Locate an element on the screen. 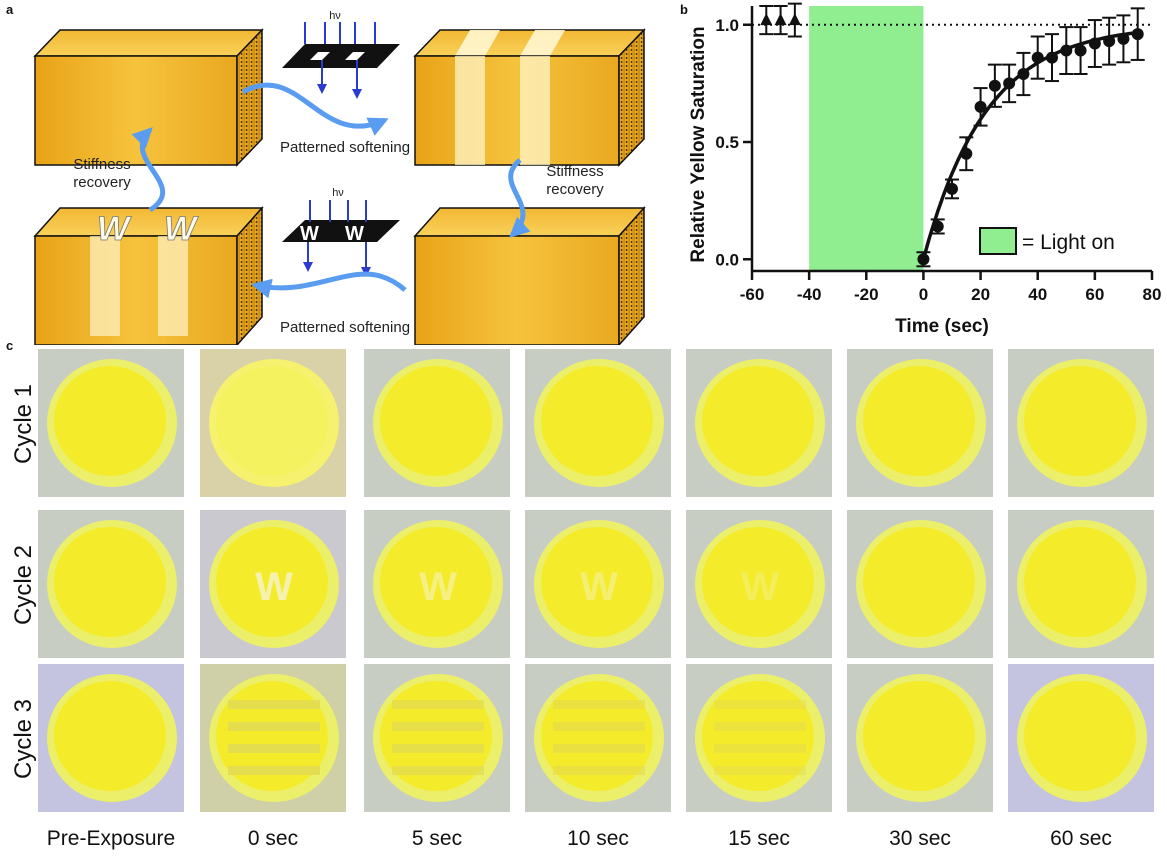 This screenshot has height=859, width=1167. photo-cycle3-col7 is located at coordinates (1081, 738).